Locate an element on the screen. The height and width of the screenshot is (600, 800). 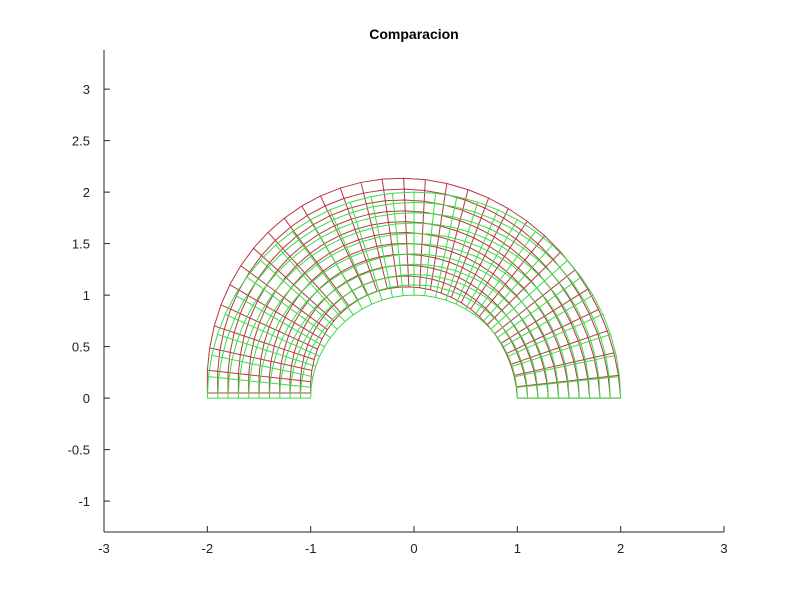
y-tick-label: -0.5 is located at coordinates (79, 450).